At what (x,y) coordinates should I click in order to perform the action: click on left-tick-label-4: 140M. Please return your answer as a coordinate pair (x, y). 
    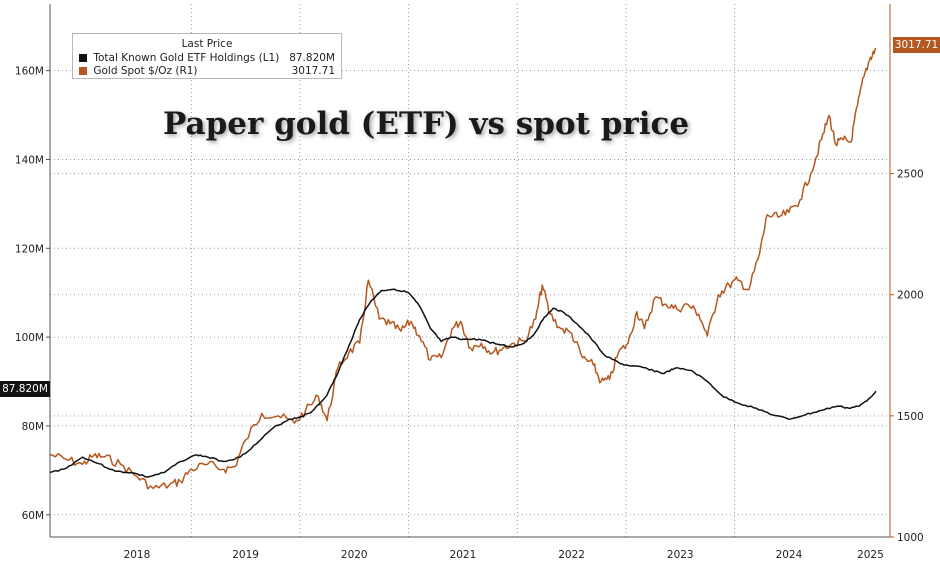
    Looking at the image, I should click on (29, 160).